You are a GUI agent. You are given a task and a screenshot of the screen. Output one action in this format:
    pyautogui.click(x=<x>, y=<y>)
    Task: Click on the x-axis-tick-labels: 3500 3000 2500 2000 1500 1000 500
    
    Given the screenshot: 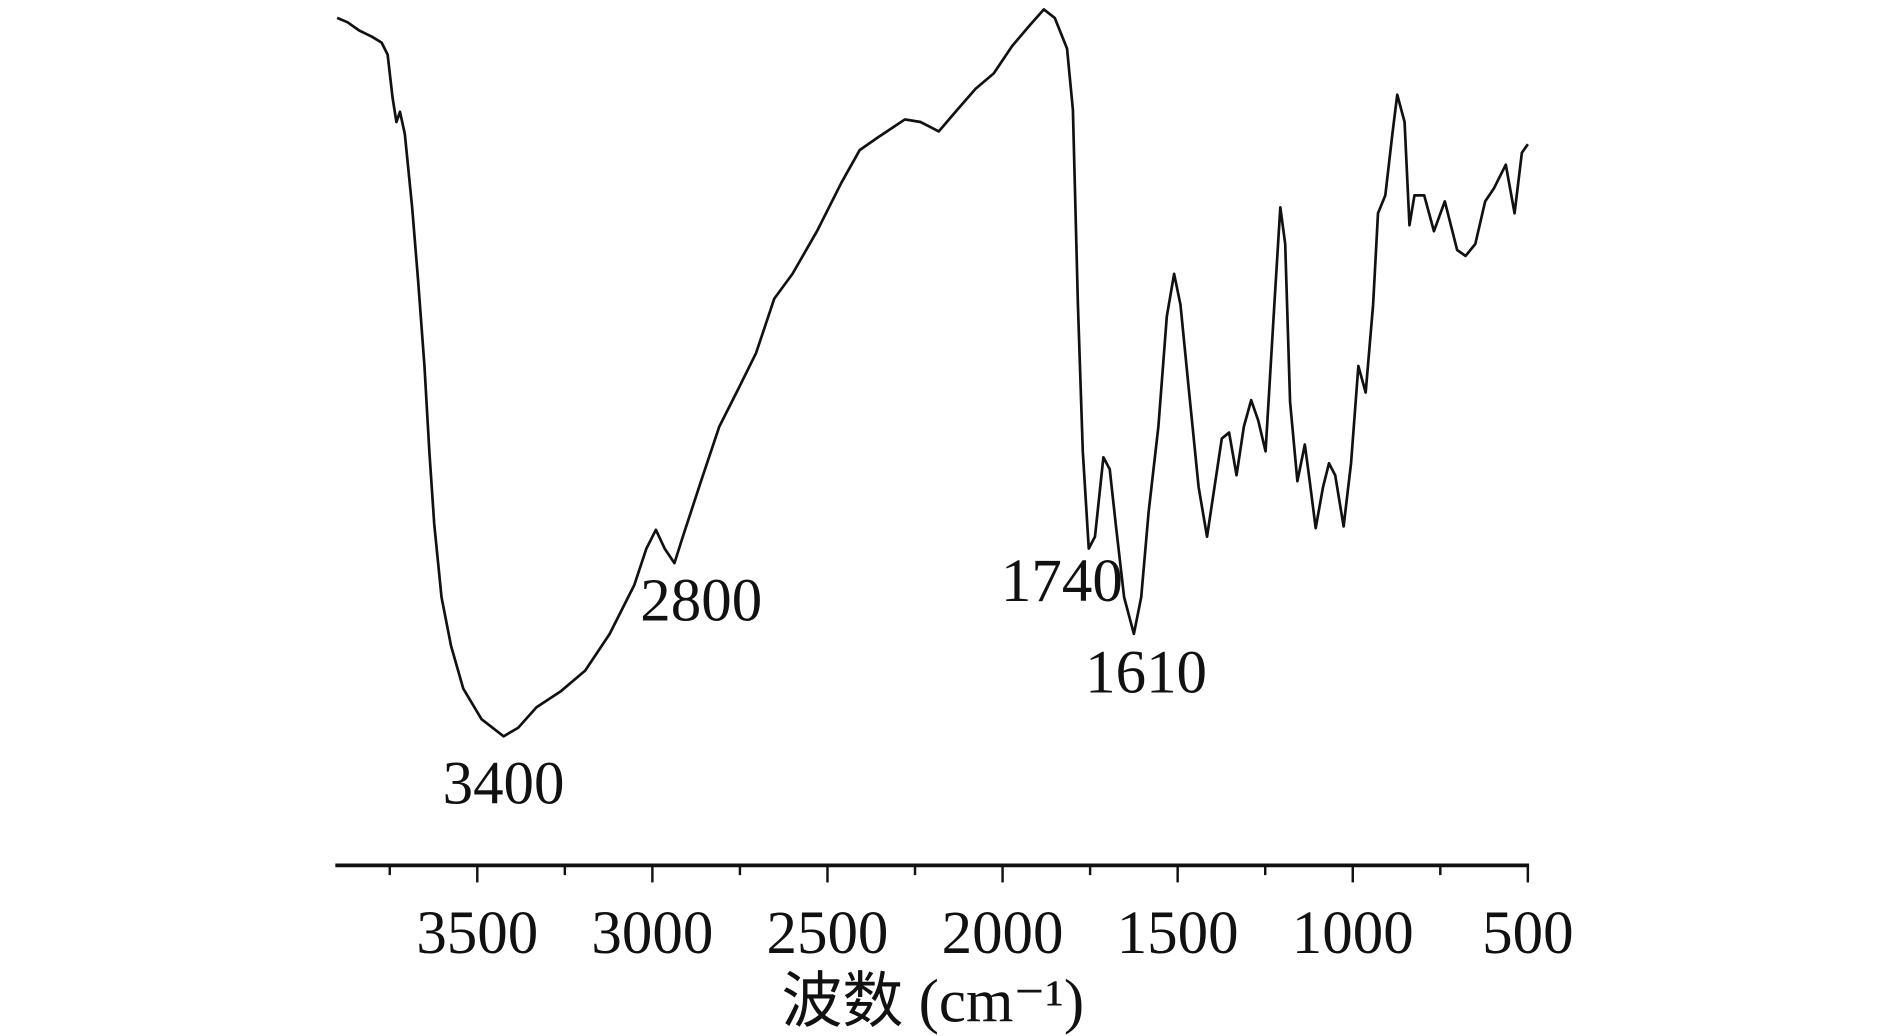 What is the action you would take?
    pyautogui.click(x=994, y=933)
    